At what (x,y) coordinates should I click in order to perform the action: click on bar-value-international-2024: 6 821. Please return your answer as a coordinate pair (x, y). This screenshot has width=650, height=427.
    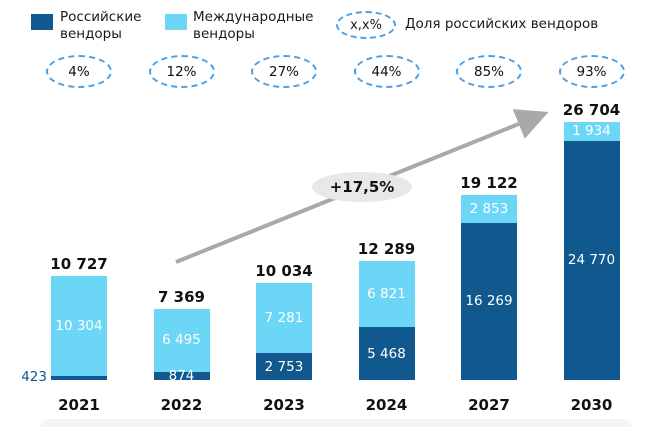
    Looking at the image, I should click on (386, 294).